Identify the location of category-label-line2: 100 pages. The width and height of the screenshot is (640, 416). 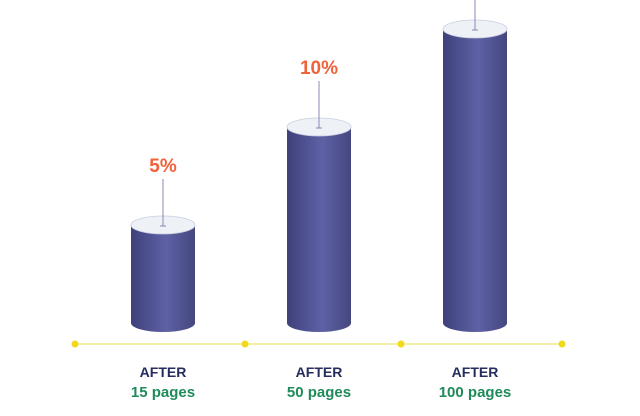
(475, 392).